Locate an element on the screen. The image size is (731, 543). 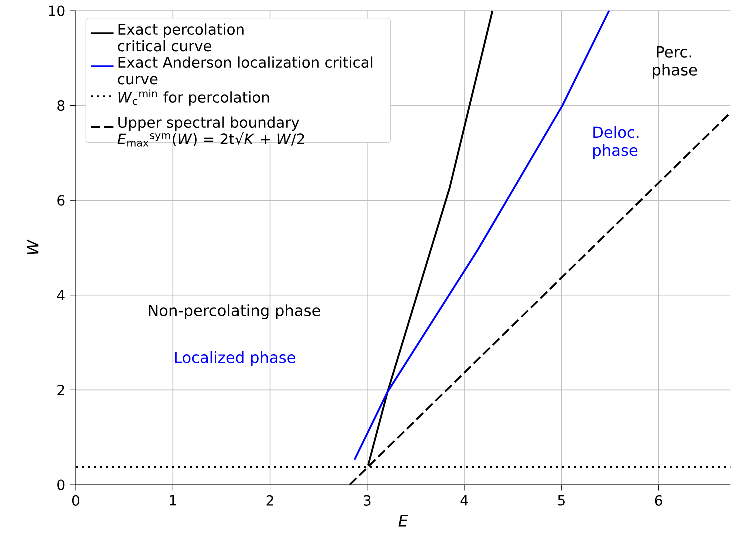
x-tick-label: 6 is located at coordinates (658, 500).